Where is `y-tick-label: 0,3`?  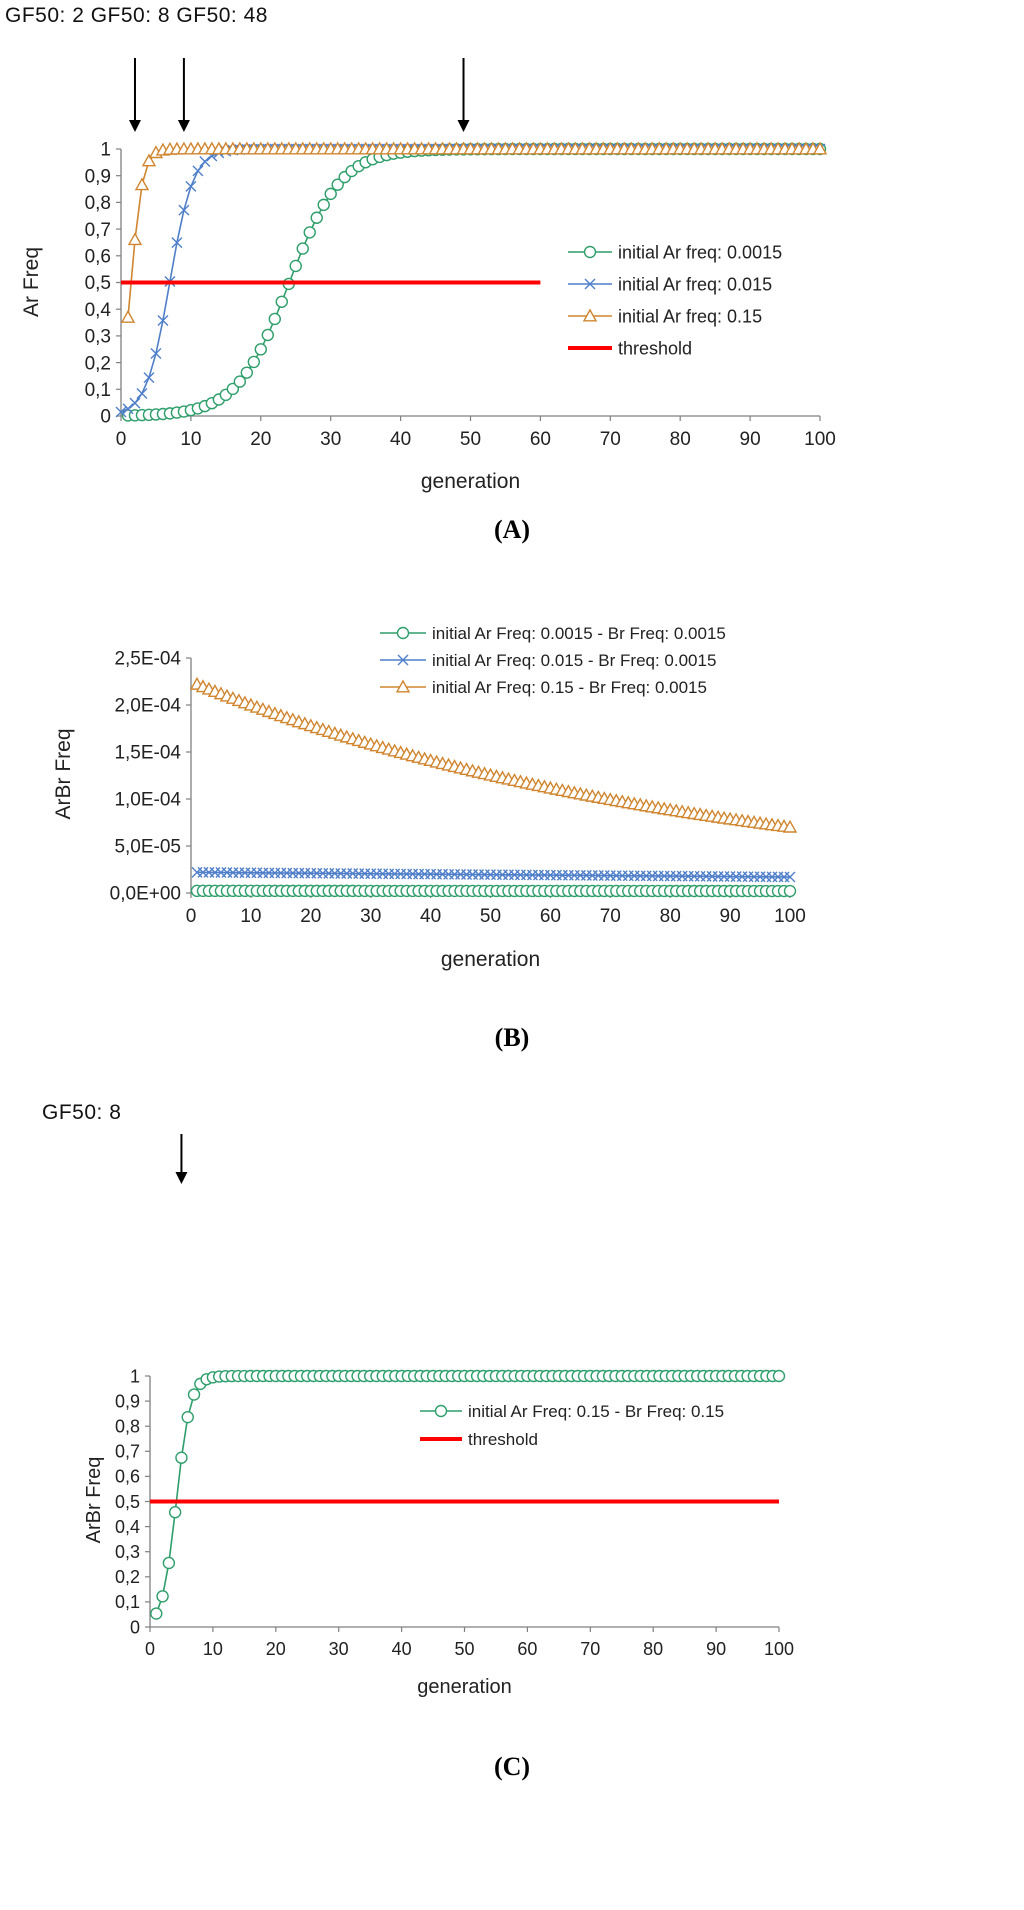
y-tick-label: 0,3 is located at coordinates (127, 1552).